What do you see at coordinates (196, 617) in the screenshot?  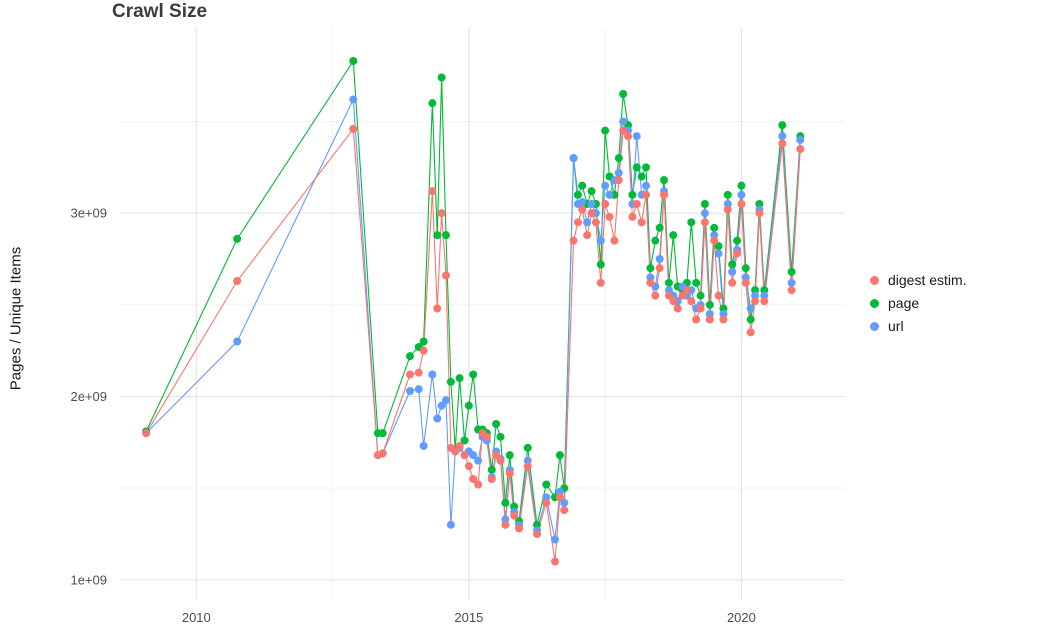 I see `x-tick-label: 2010` at bounding box center [196, 617].